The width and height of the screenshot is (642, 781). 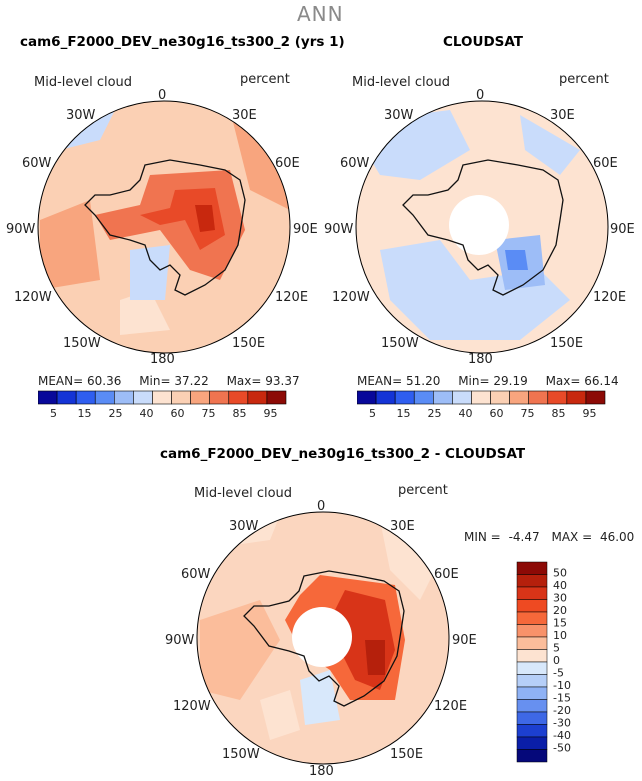 I want to click on panel1-mean-value: 60.36, so click(x=104, y=381).